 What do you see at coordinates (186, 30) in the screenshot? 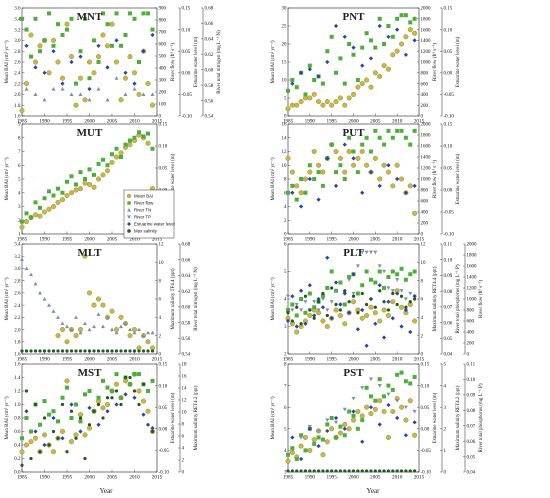
I see `right-axis-tick-label: 0.10` at bounding box center [186, 30].